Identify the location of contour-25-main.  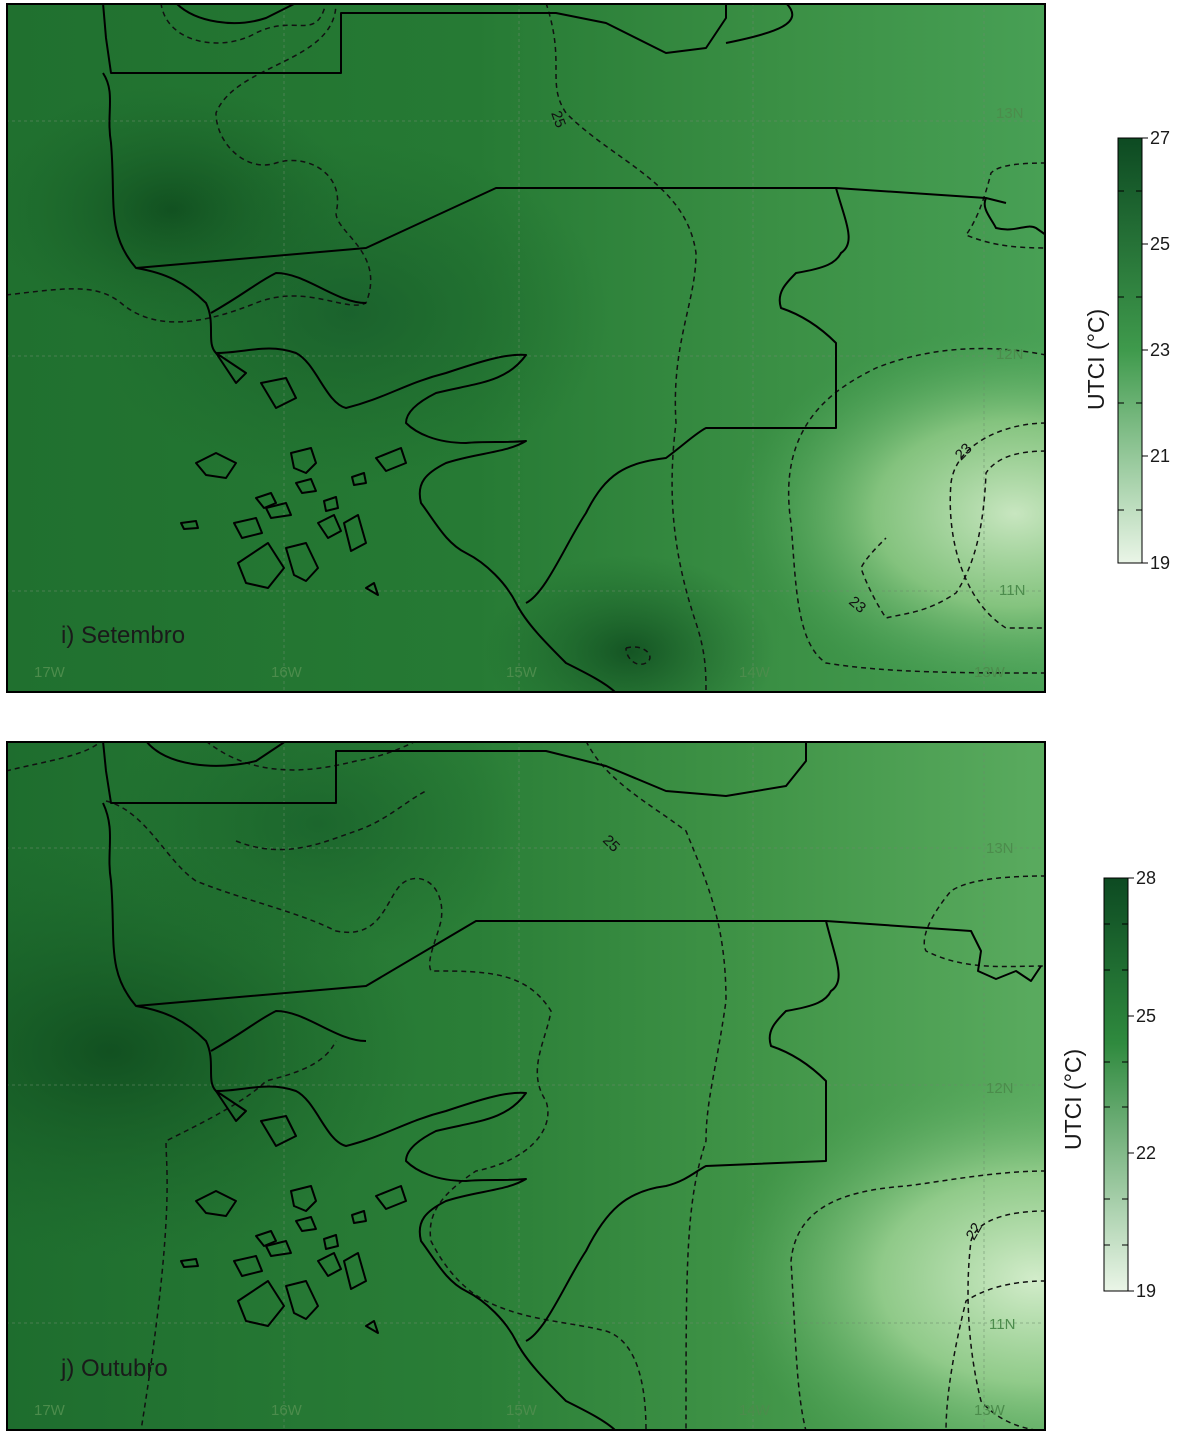
(189, 163).